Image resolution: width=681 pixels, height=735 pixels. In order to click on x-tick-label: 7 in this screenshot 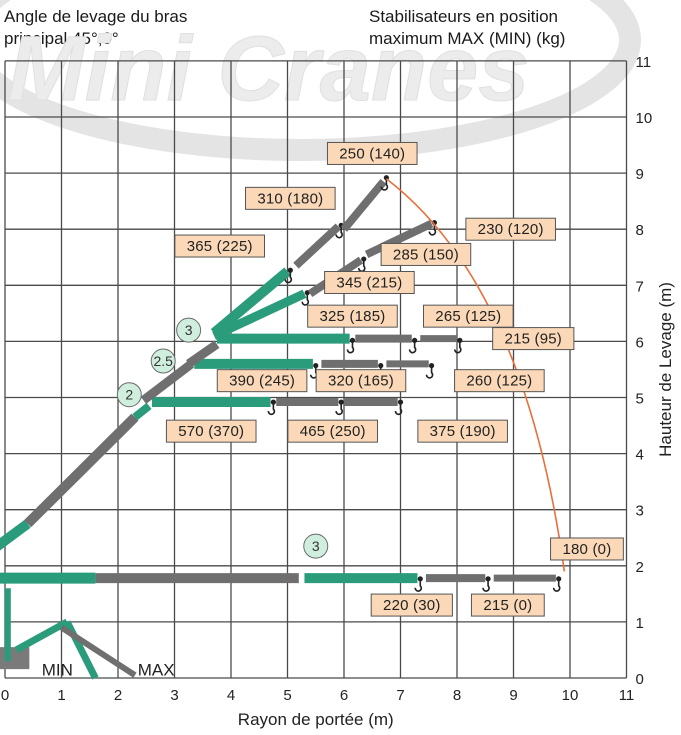, I will do `click(400, 695)`.